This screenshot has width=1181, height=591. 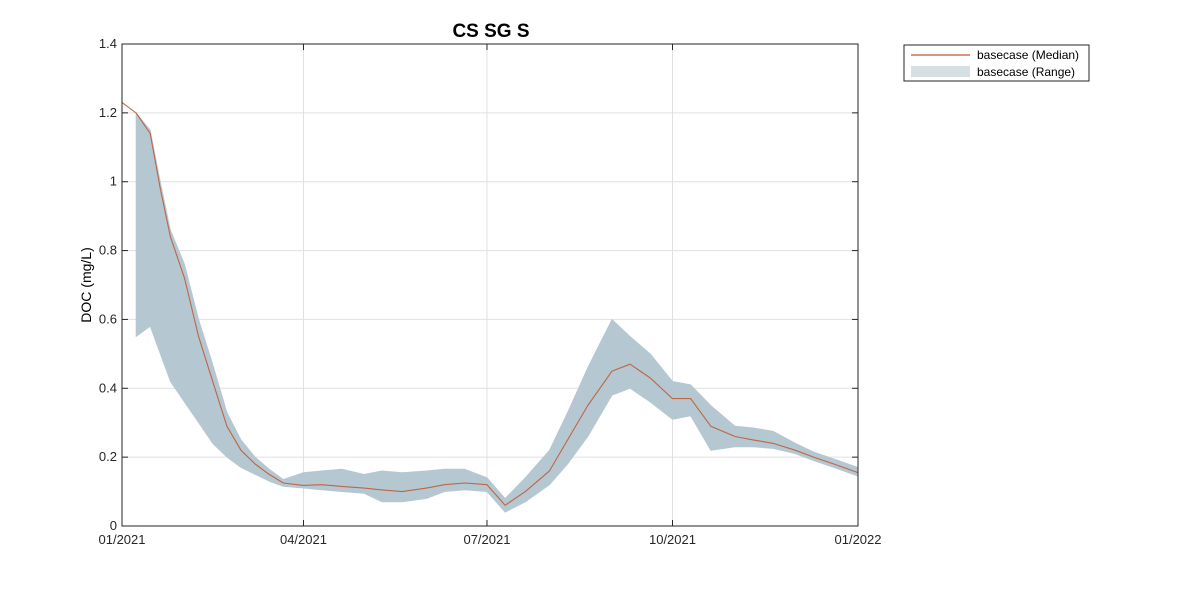 What do you see at coordinates (108, 456) in the screenshot?
I see `y-tick-label: 0.2` at bounding box center [108, 456].